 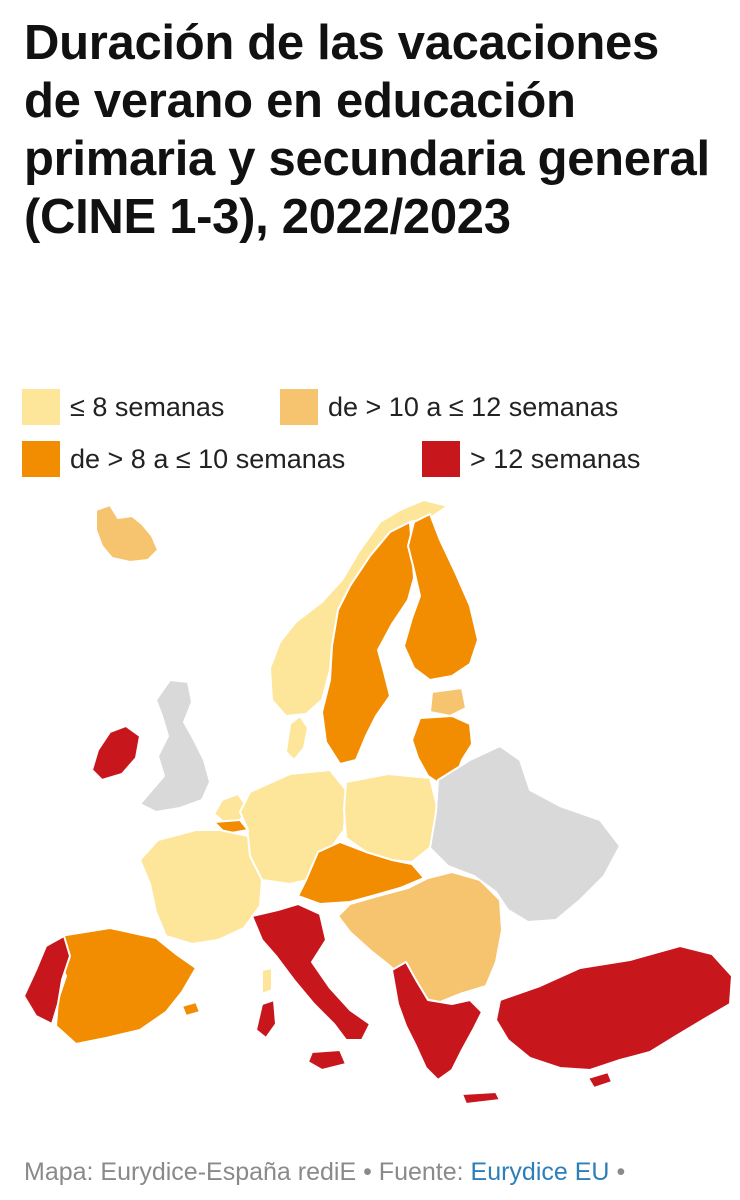 I want to click on source-prefix: Fuente:, so click(x=421, y=1172).